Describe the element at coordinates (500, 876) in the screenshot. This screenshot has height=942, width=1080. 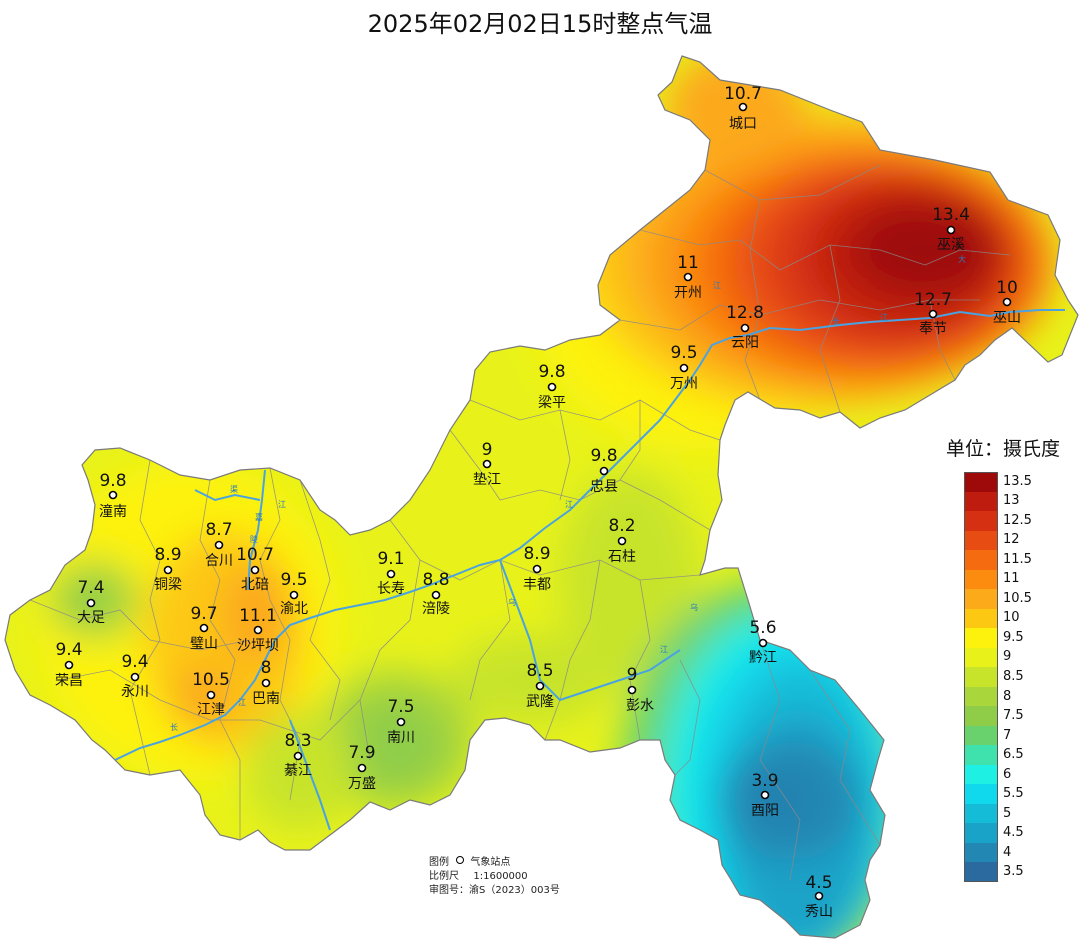
I see `notes-scale-value: 1:1600000` at that location.